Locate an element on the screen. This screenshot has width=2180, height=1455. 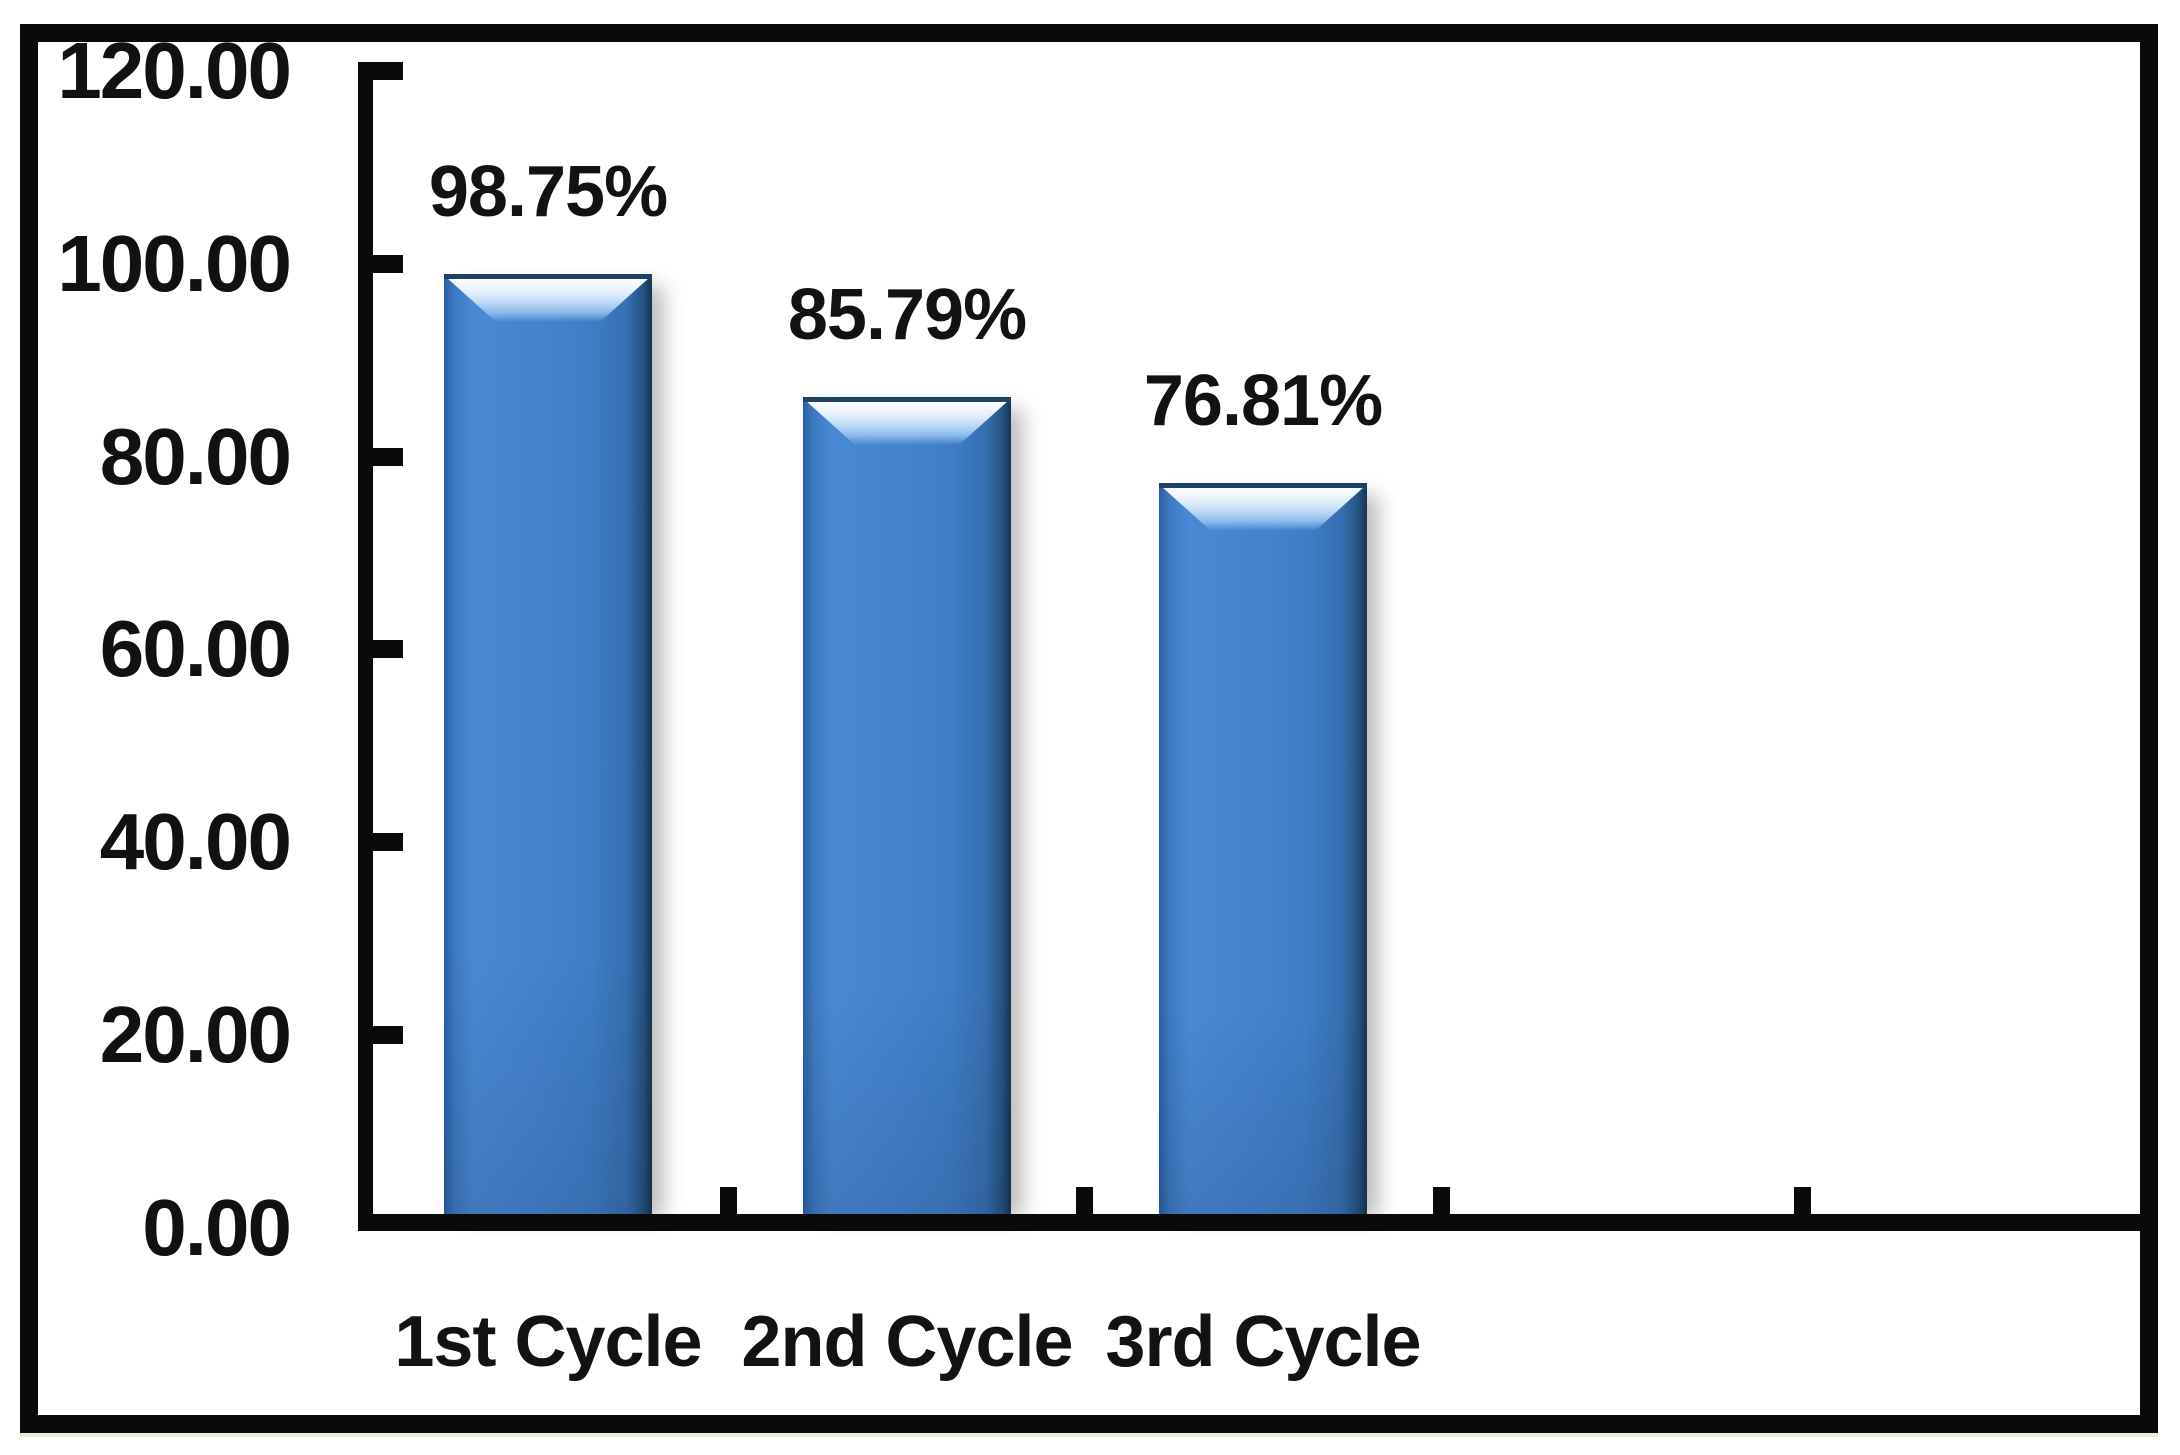
bar-2nd-cycle is located at coordinates (907, 805).